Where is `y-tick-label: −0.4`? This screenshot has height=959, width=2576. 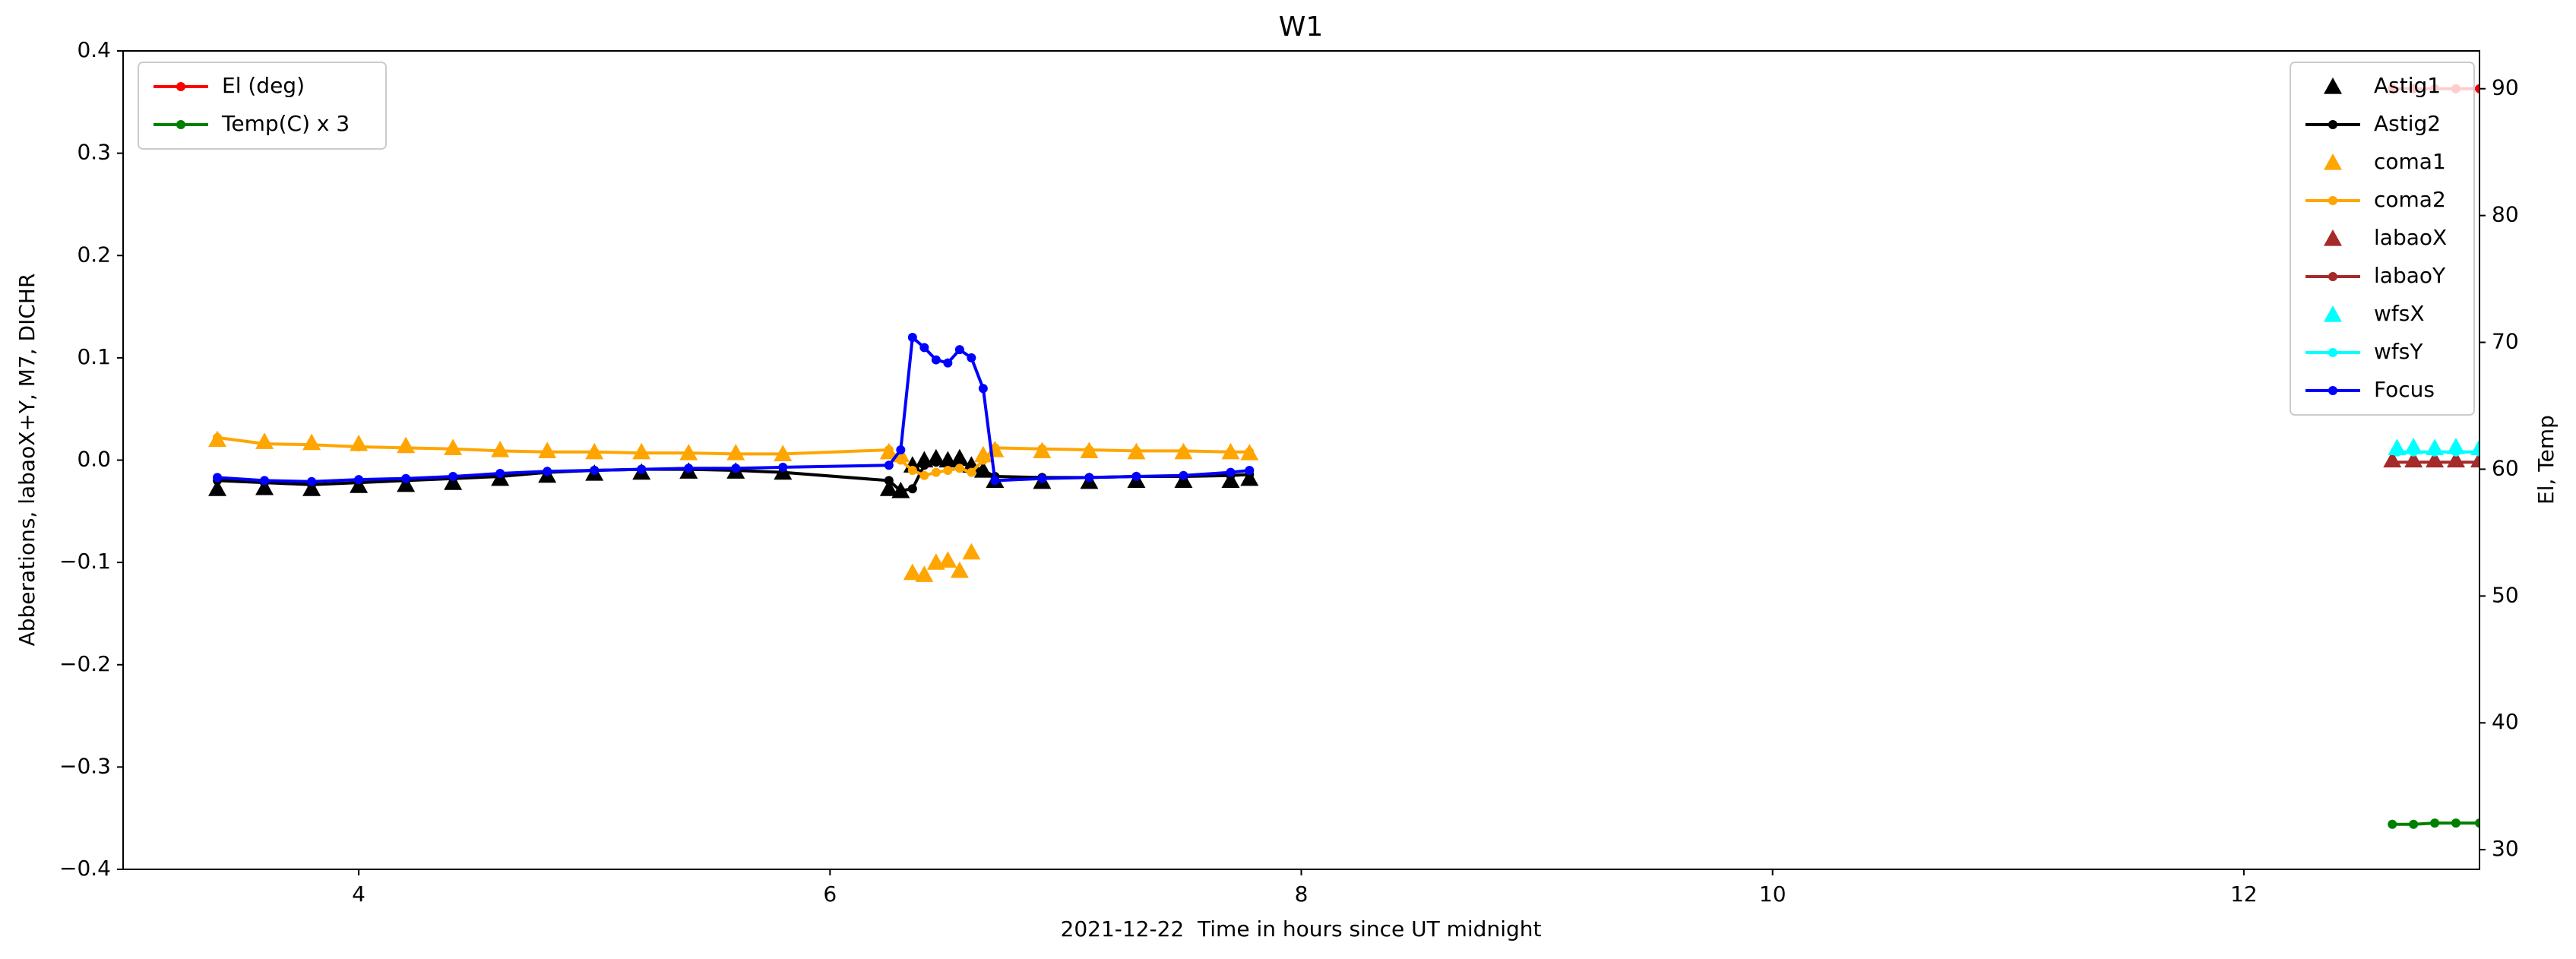 y-tick-label: −0.4 is located at coordinates (85, 868).